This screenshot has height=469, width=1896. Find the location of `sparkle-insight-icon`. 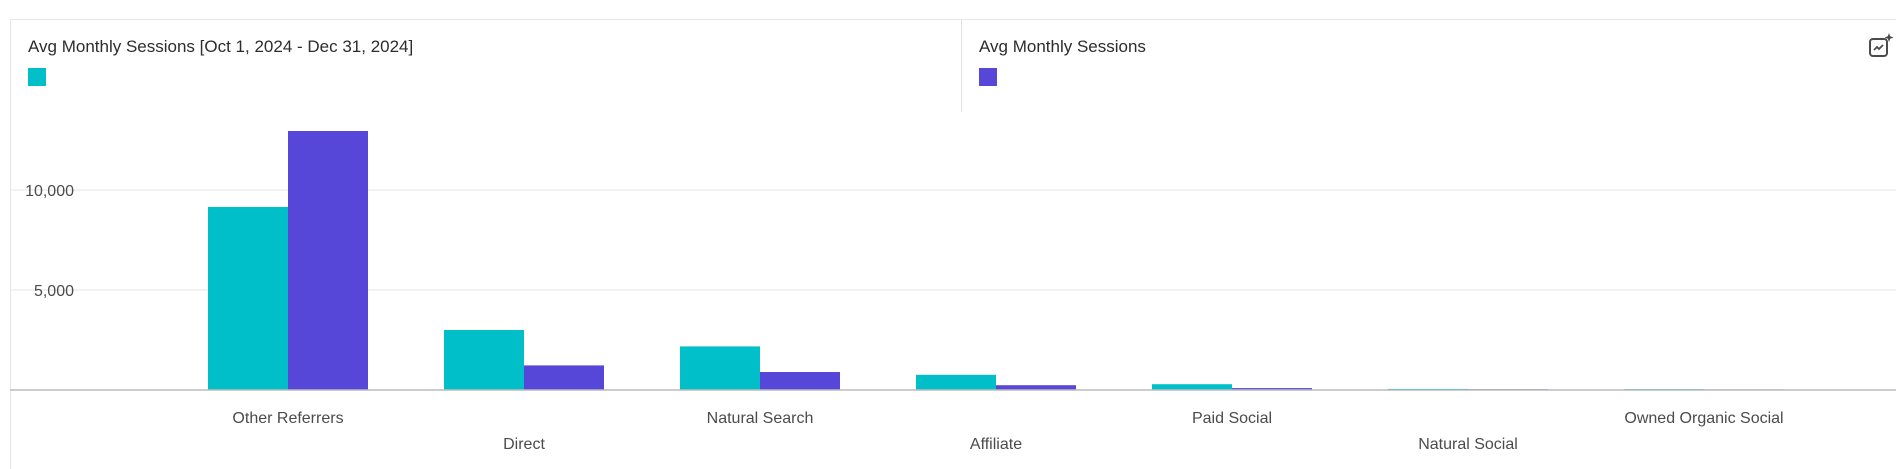

sparkle-insight-icon is located at coordinates (1881, 45).